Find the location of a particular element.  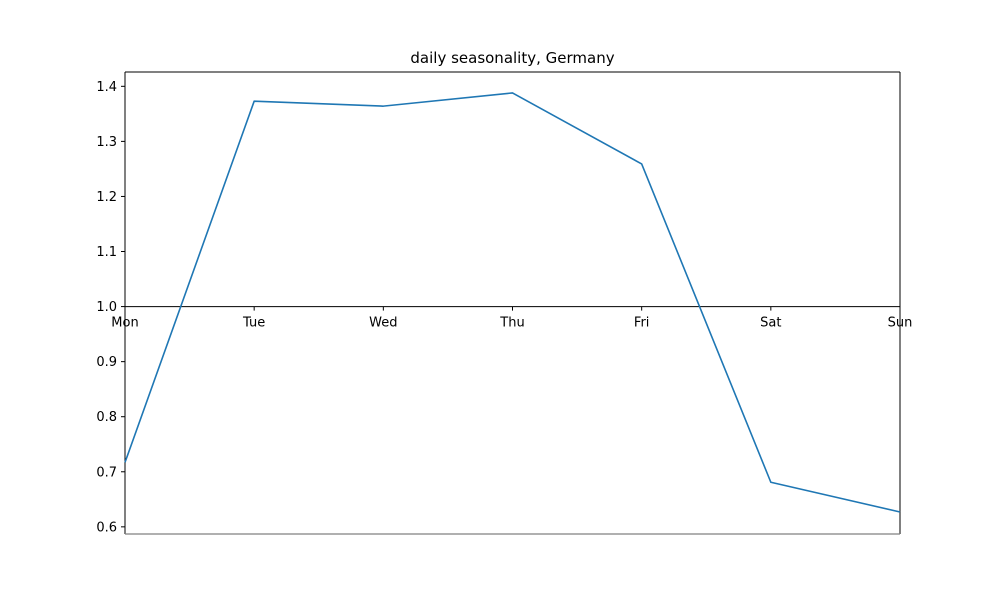

x-tick-label: Mon is located at coordinates (124, 323).